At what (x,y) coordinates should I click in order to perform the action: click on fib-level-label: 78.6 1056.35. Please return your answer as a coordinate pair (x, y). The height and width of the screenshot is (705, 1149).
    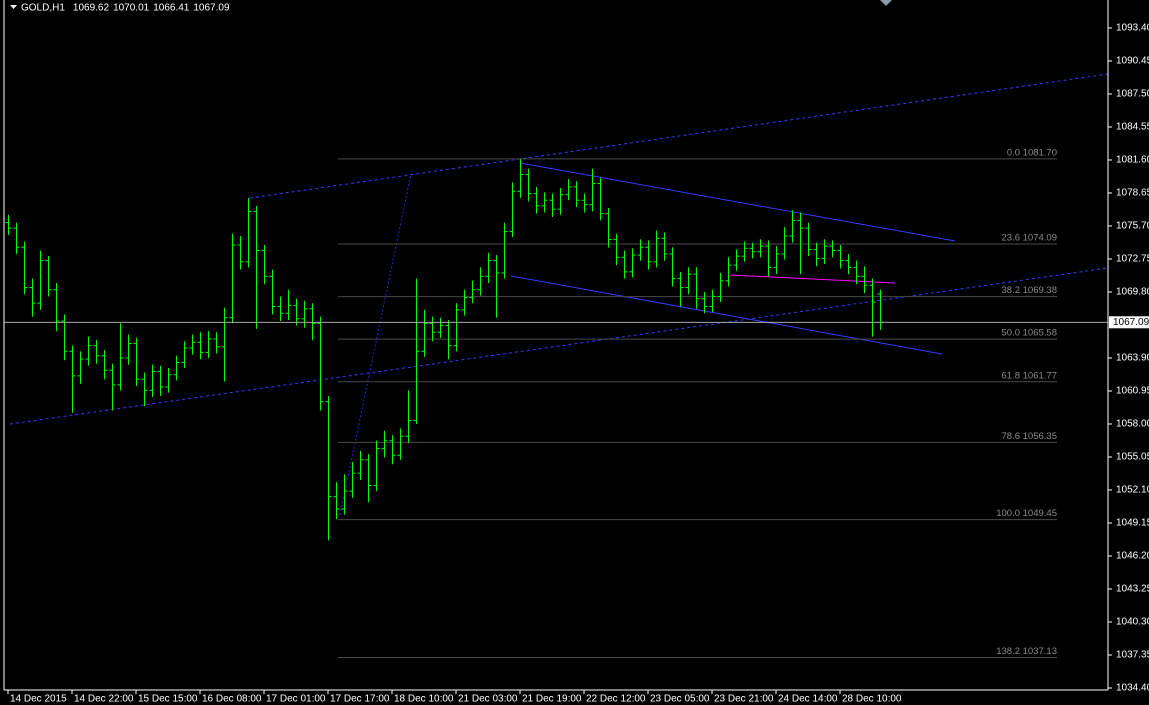
    Looking at the image, I should click on (1029, 436).